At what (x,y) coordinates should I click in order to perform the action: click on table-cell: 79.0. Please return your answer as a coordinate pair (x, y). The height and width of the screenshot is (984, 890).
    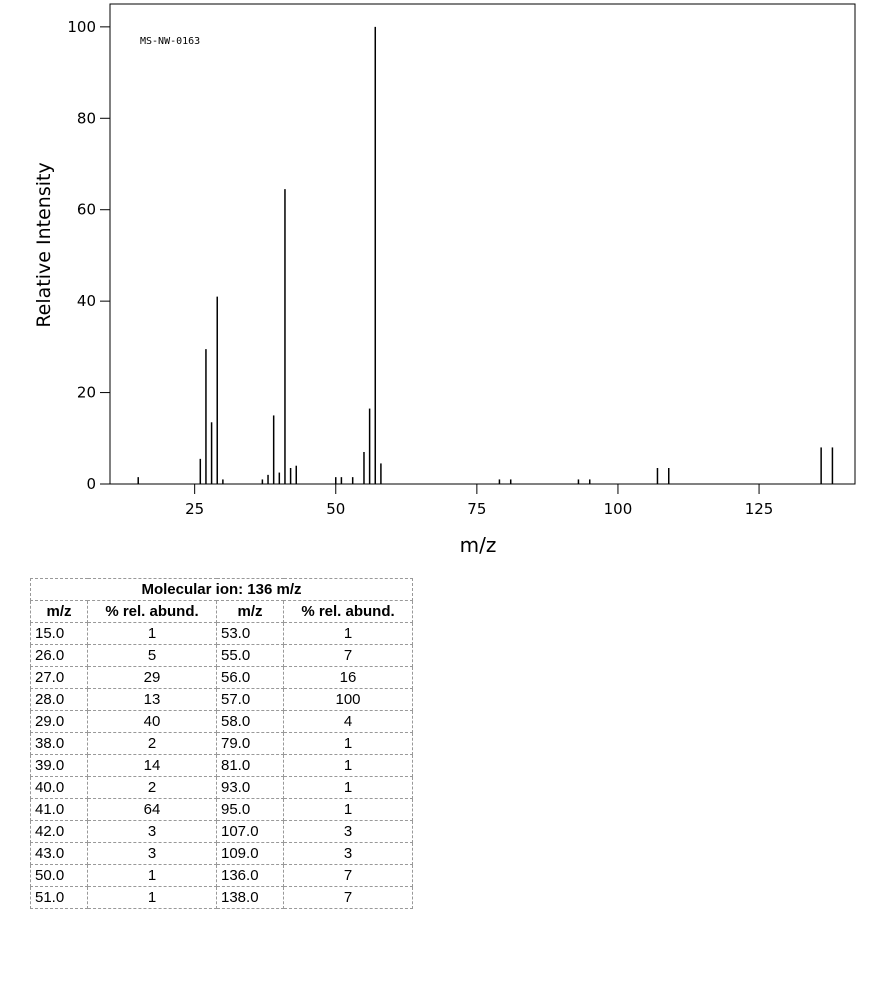
    Looking at the image, I should click on (250, 743).